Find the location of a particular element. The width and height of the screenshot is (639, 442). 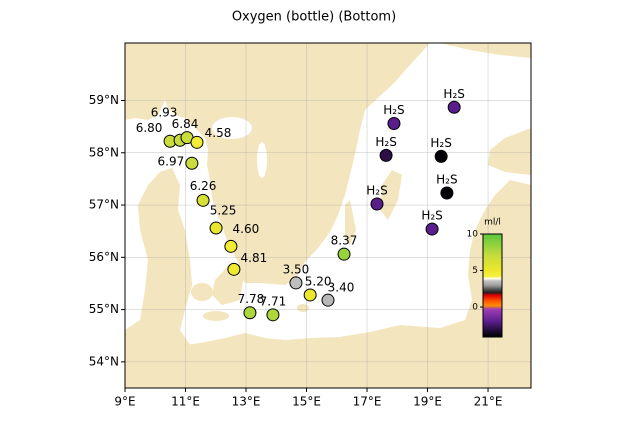

colorbar-label: ml/l is located at coordinates (492, 223).